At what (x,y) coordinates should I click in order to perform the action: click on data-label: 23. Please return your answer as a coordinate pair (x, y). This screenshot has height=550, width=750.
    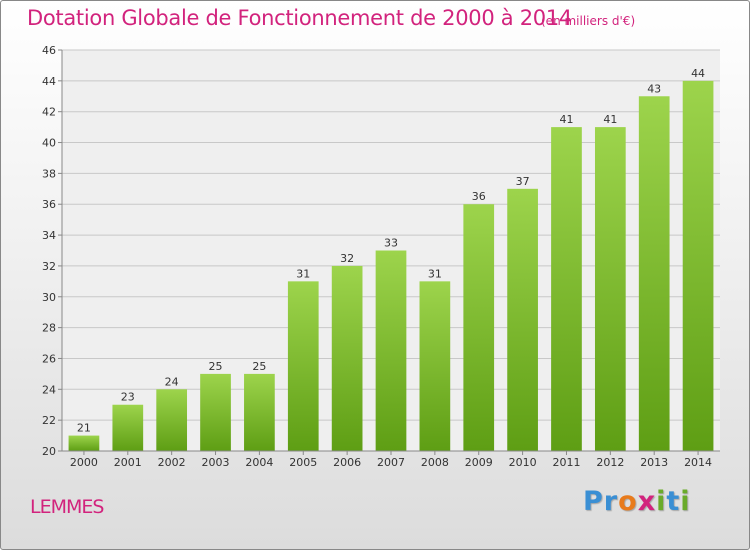
    Looking at the image, I should click on (128, 397).